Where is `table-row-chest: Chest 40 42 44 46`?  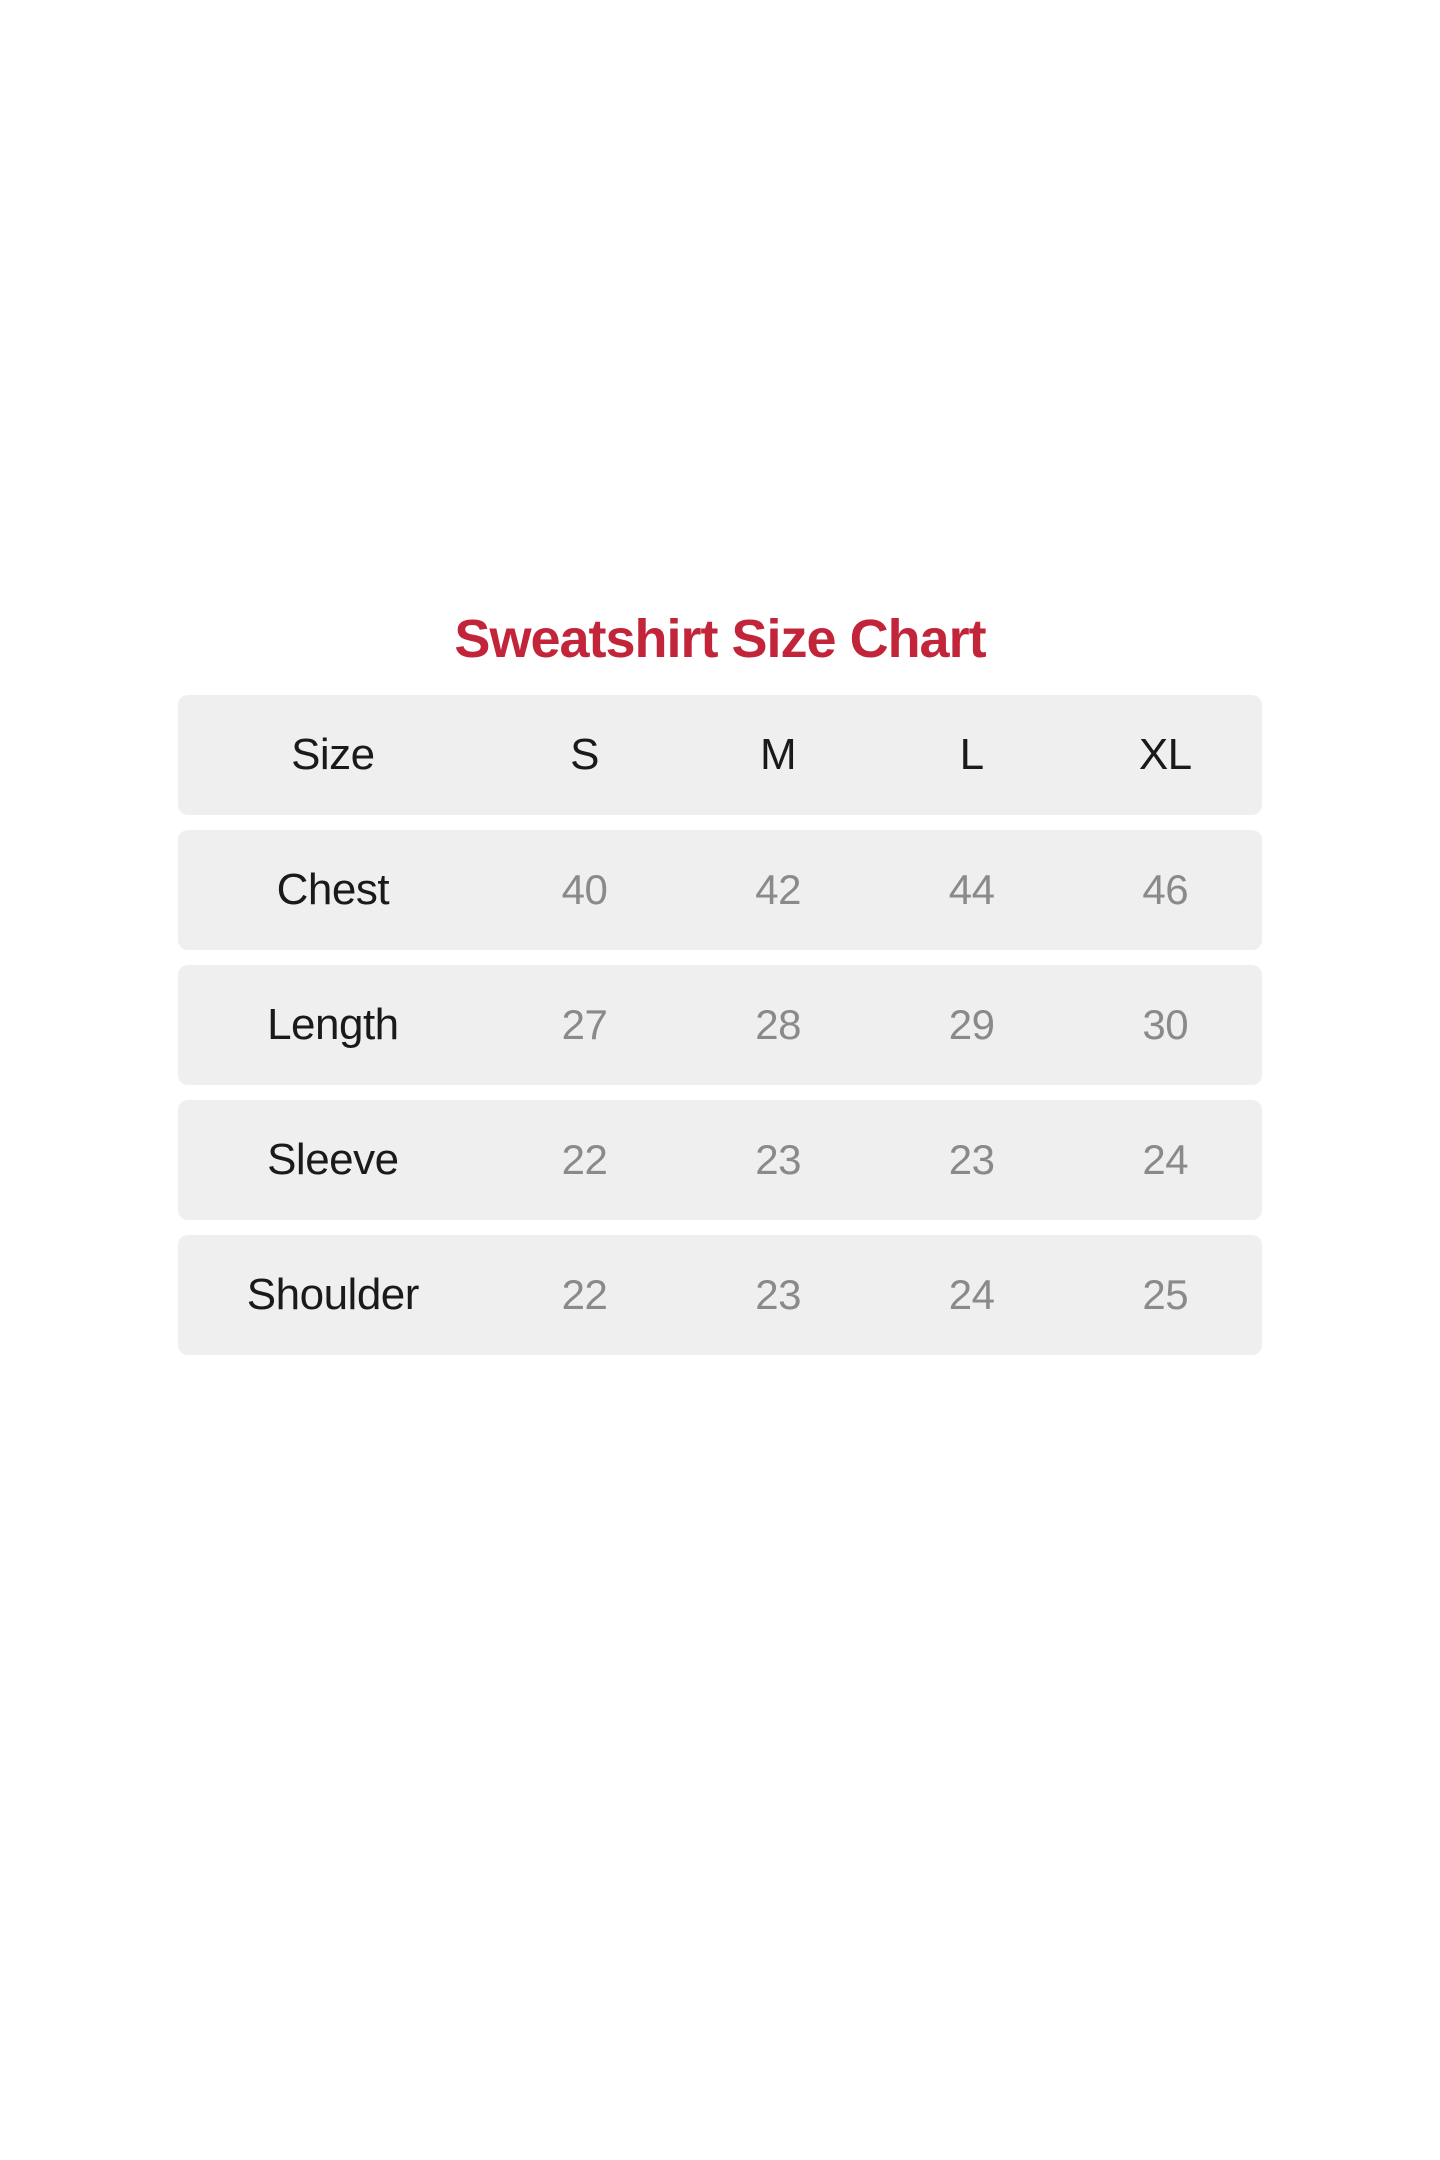 table-row-chest: Chest 40 42 44 46 is located at coordinates (720, 890).